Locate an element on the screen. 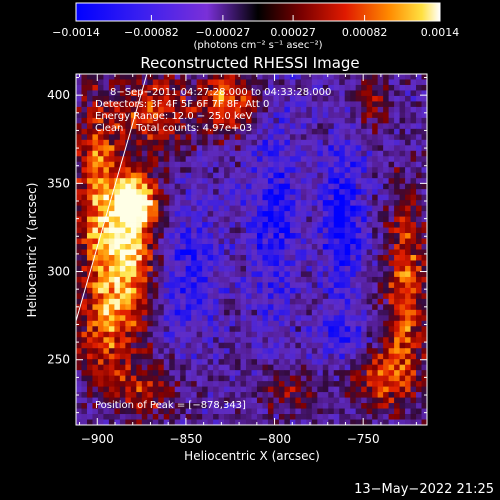  y-tick-label: 350 is located at coordinates (58, 183).